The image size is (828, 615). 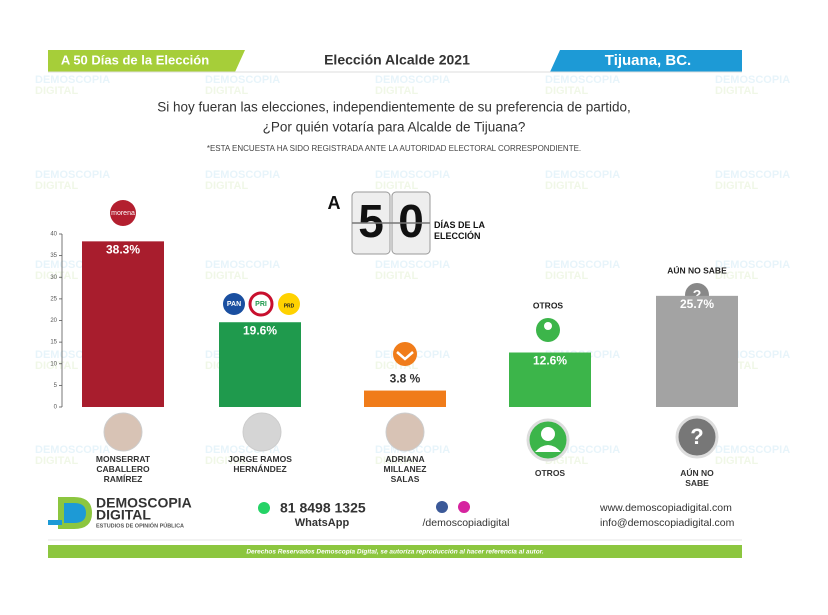 What do you see at coordinates (123, 250) in the screenshot?
I see `value-label: 38.3%` at bounding box center [123, 250].